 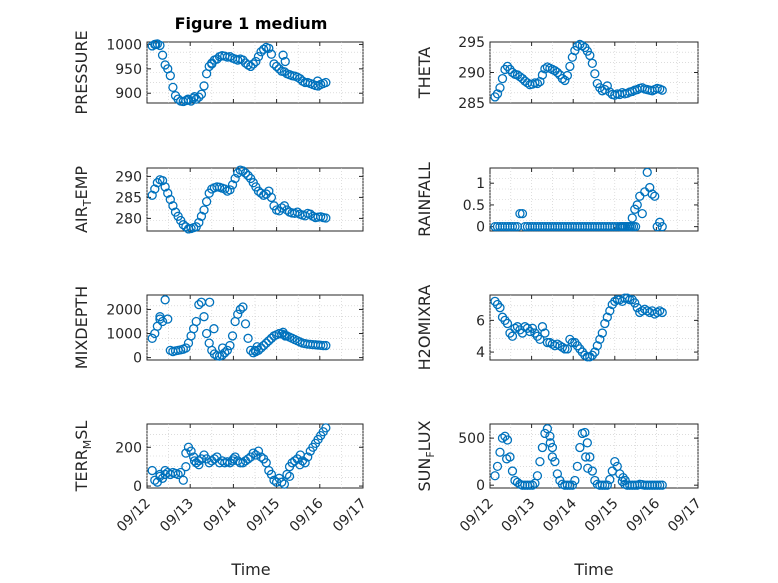 What do you see at coordinates (307, 515) in the screenshot?
I see `terr-msl-xtick-label: 09/16` at bounding box center [307, 515].